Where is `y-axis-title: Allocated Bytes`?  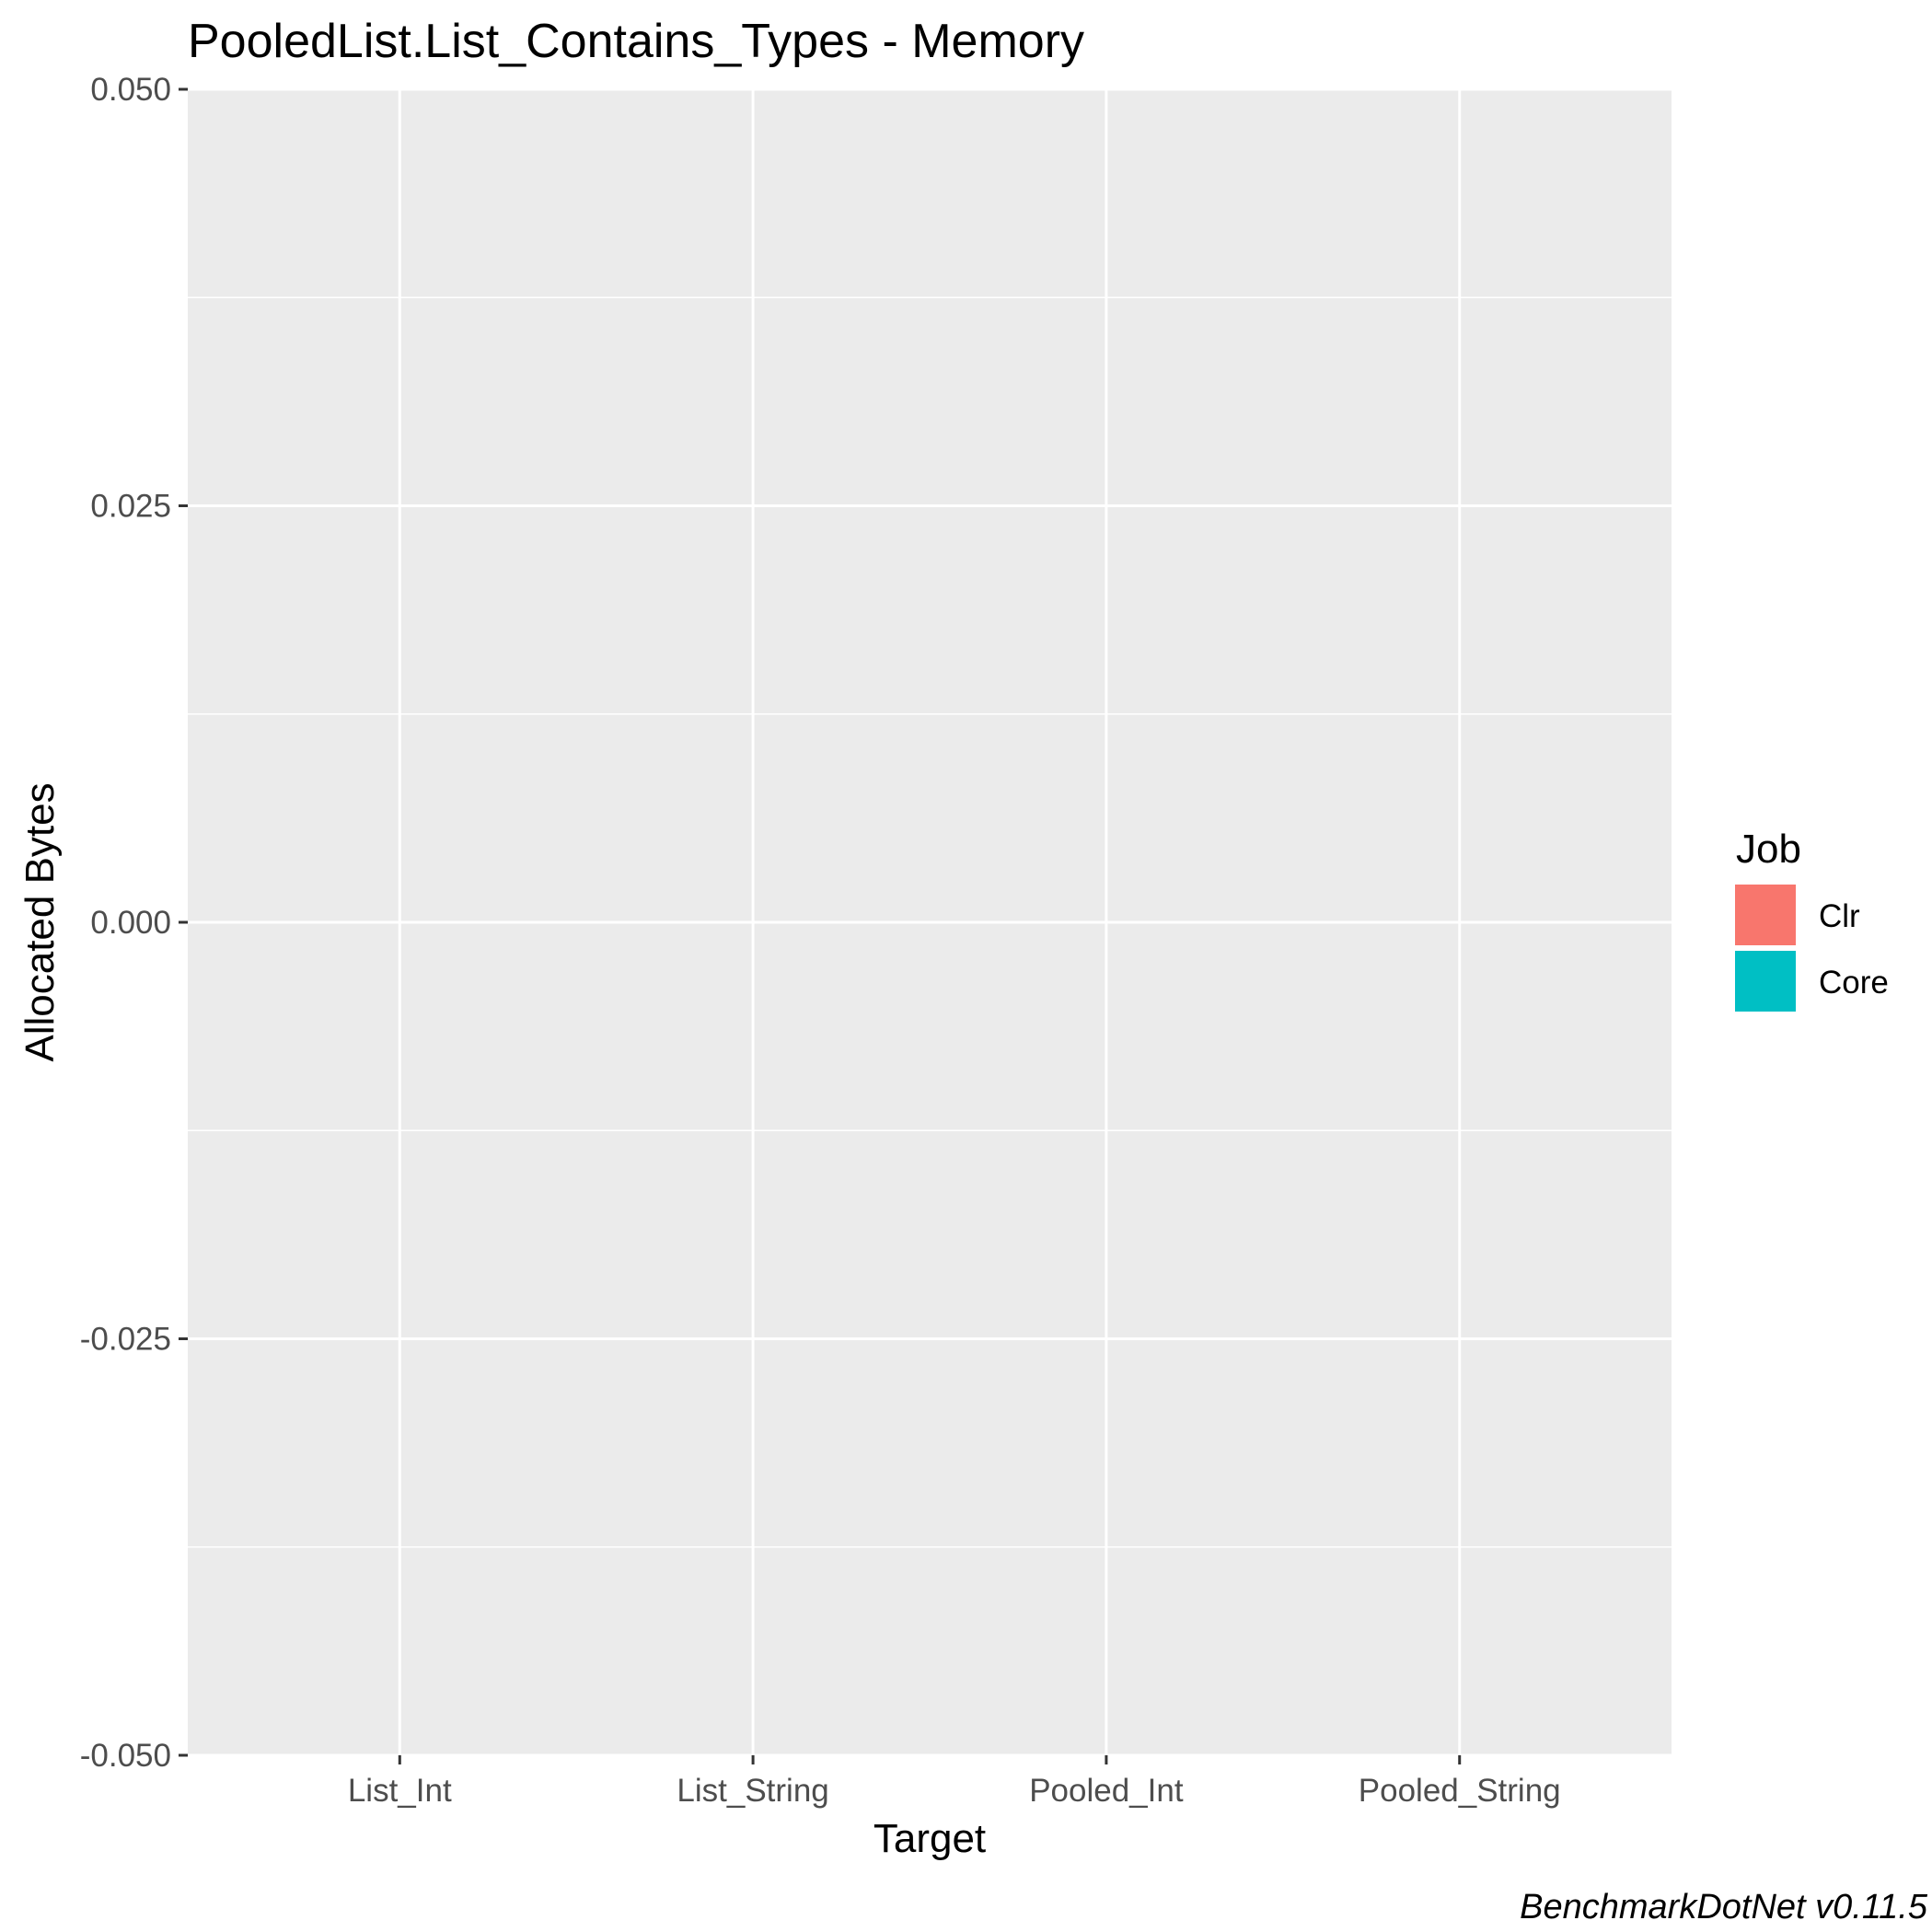 y-axis-title: Allocated Bytes is located at coordinates (40, 922).